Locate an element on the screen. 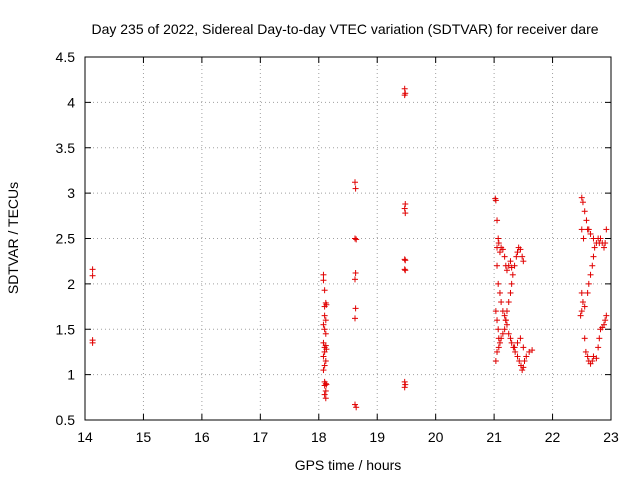 This screenshot has height=480, width=640. y-tick-label: 0.5 is located at coordinates (66, 420).